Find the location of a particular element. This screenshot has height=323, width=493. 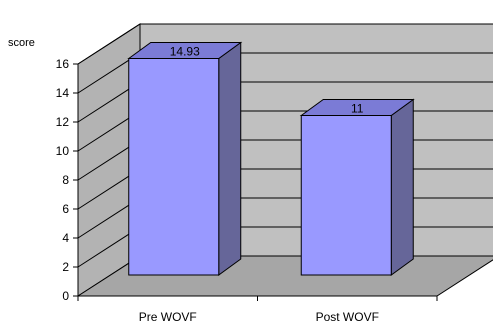

y-tick-label: 10 is located at coordinates (63, 151).